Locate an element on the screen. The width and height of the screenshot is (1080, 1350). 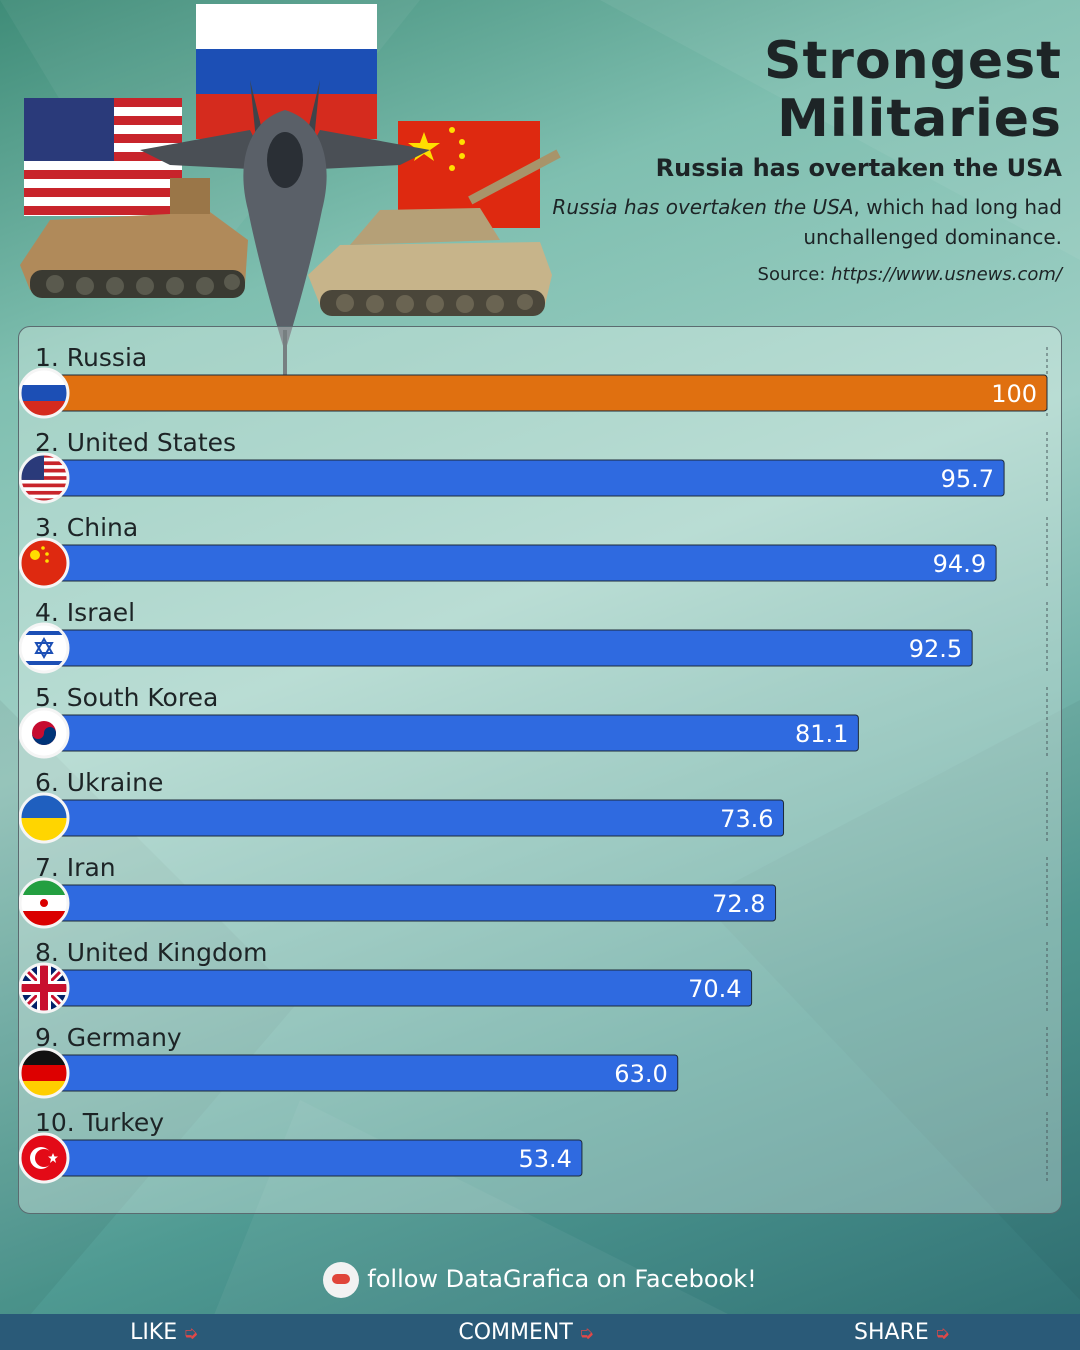
like-button: LIKE ➭ is located at coordinates (164, 1332).